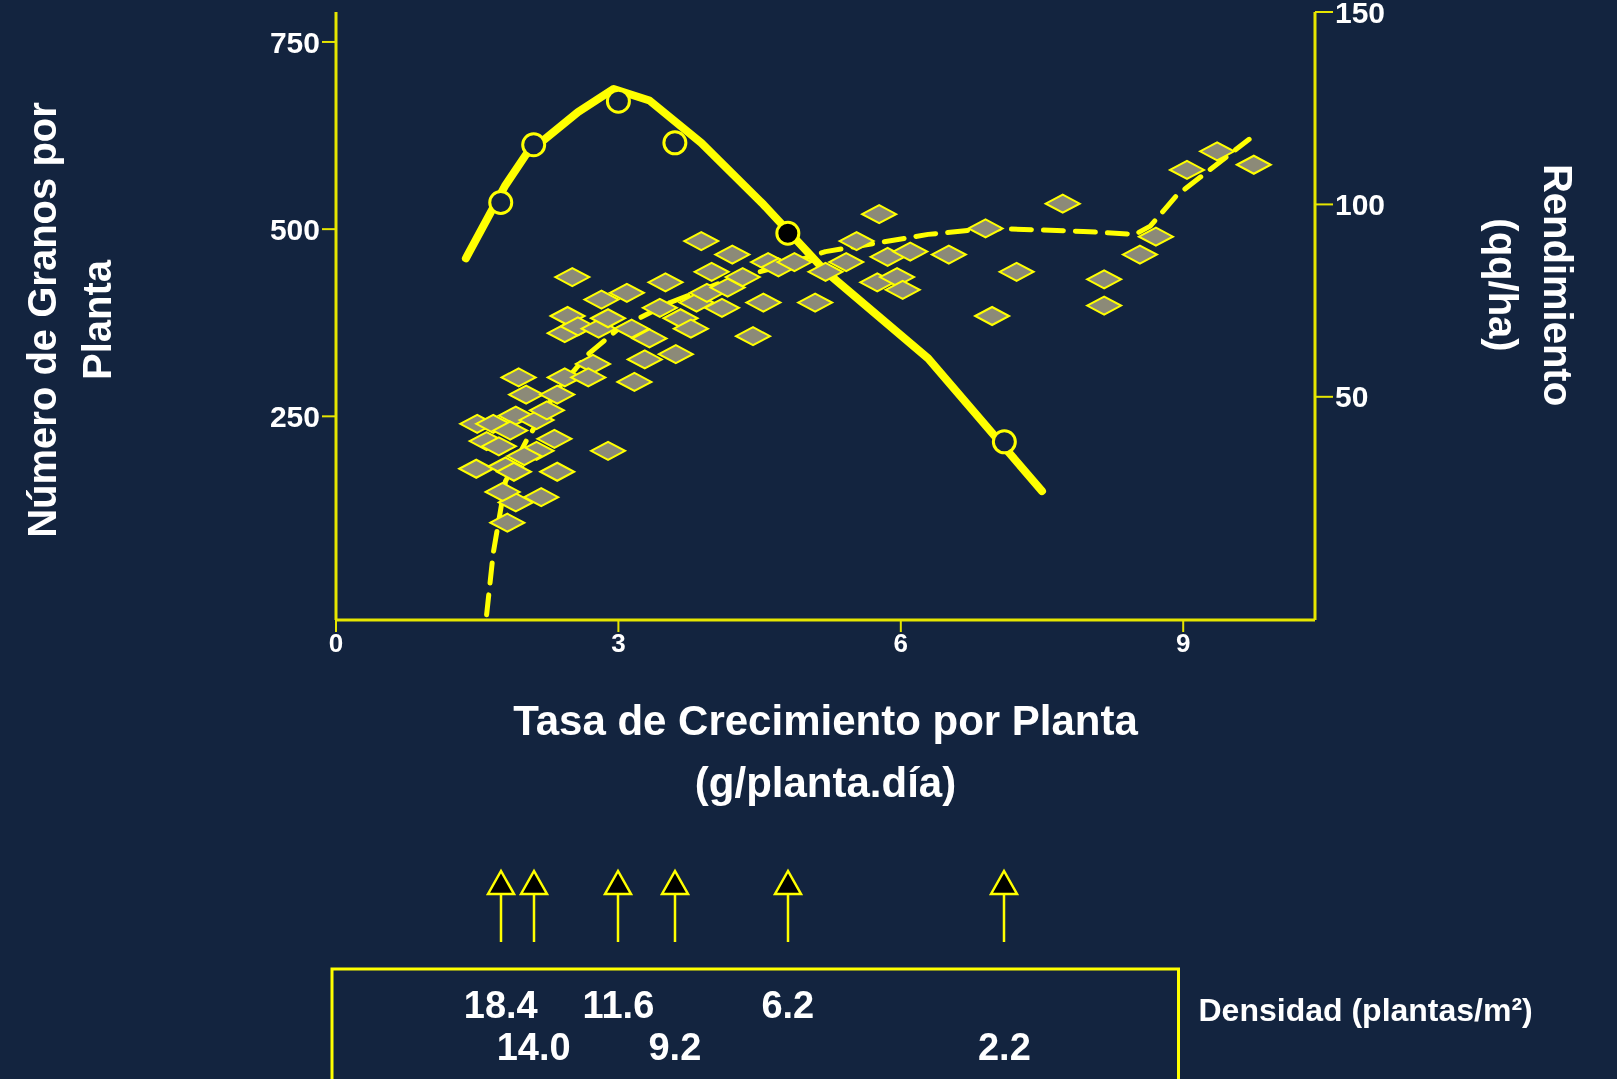 The width and height of the screenshot is (1617, 1079). What do you see at coordinates (788, 1005) in the screenshot?
I see `text: 6.2` at bounding box center [788, 1005].